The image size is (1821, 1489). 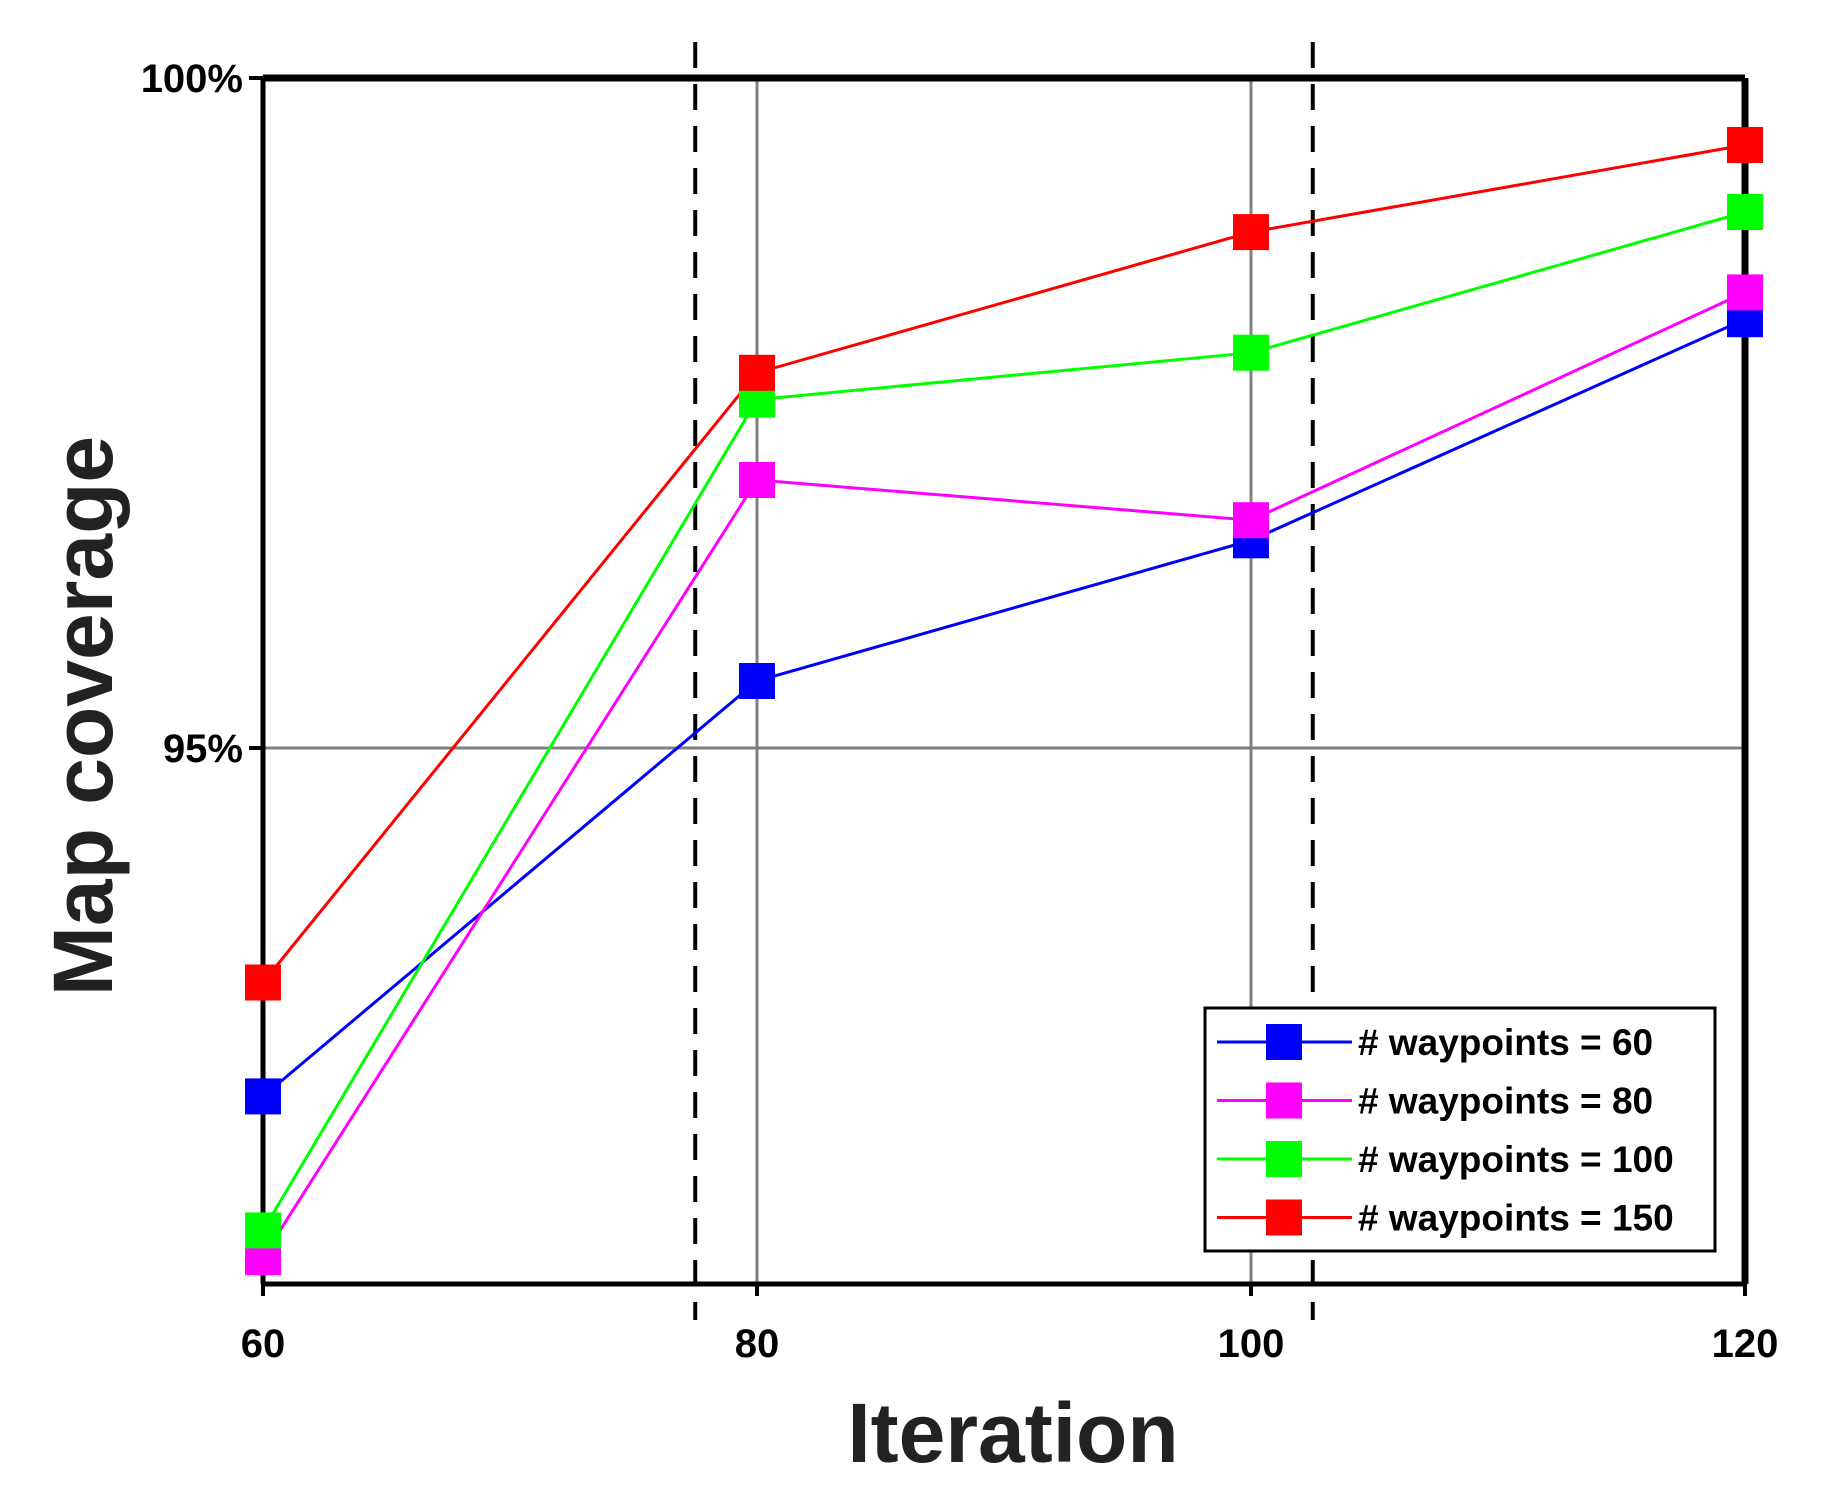 I want to click on legend-label-1: # waypoints = 80, so click(x=1505, y=1101).